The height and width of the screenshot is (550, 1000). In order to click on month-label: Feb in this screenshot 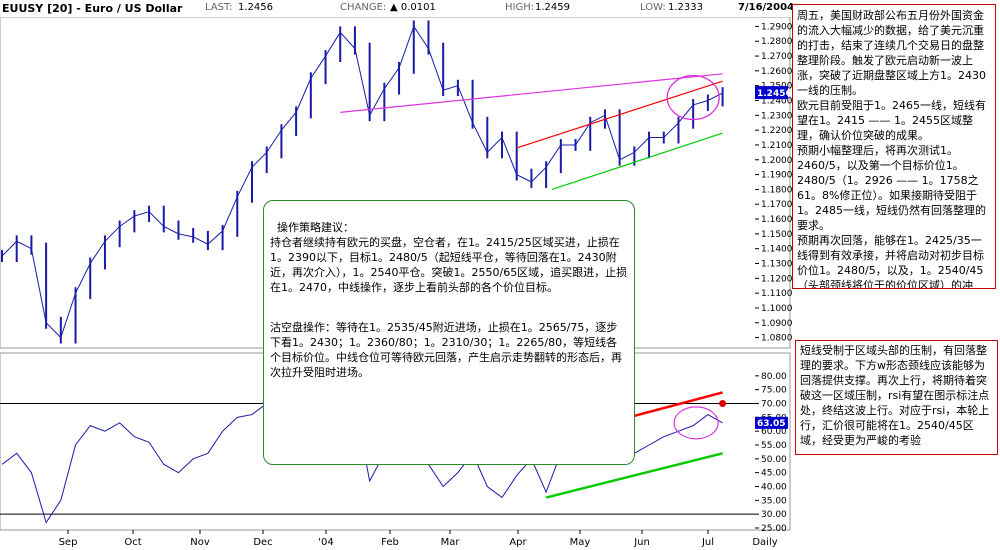, I will do `click(390, 542)`.